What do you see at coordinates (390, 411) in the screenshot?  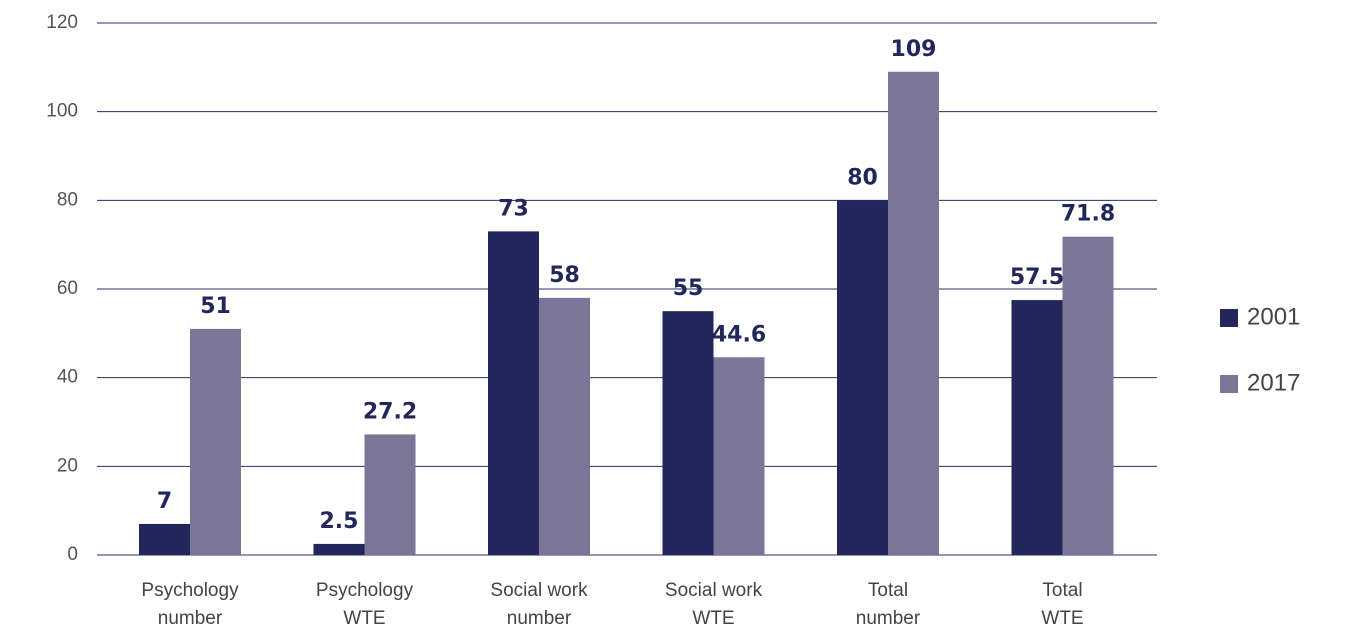 I see `data-label: 27.2` at bounding box center [390, 411].